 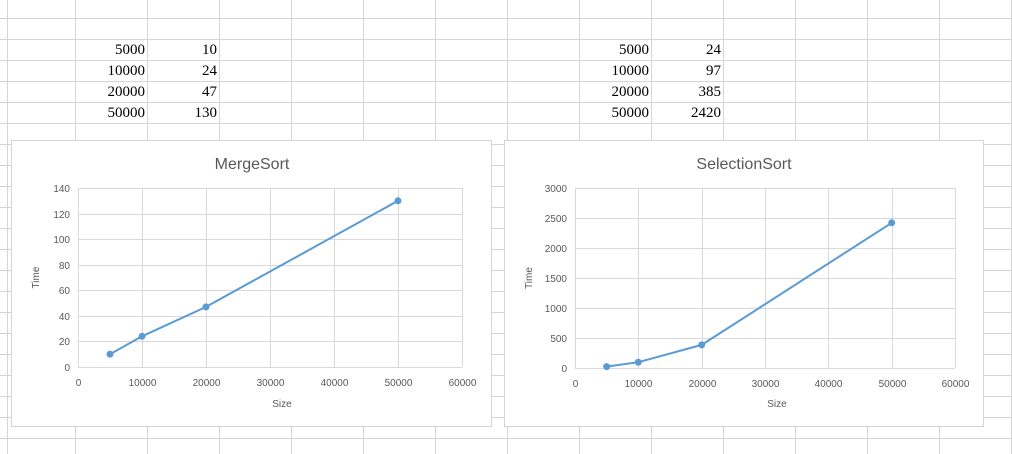 What do you see at coordinates (710, 92) in the screenshot?
I see `table-cell: 385` at bounding box center [710, 92].